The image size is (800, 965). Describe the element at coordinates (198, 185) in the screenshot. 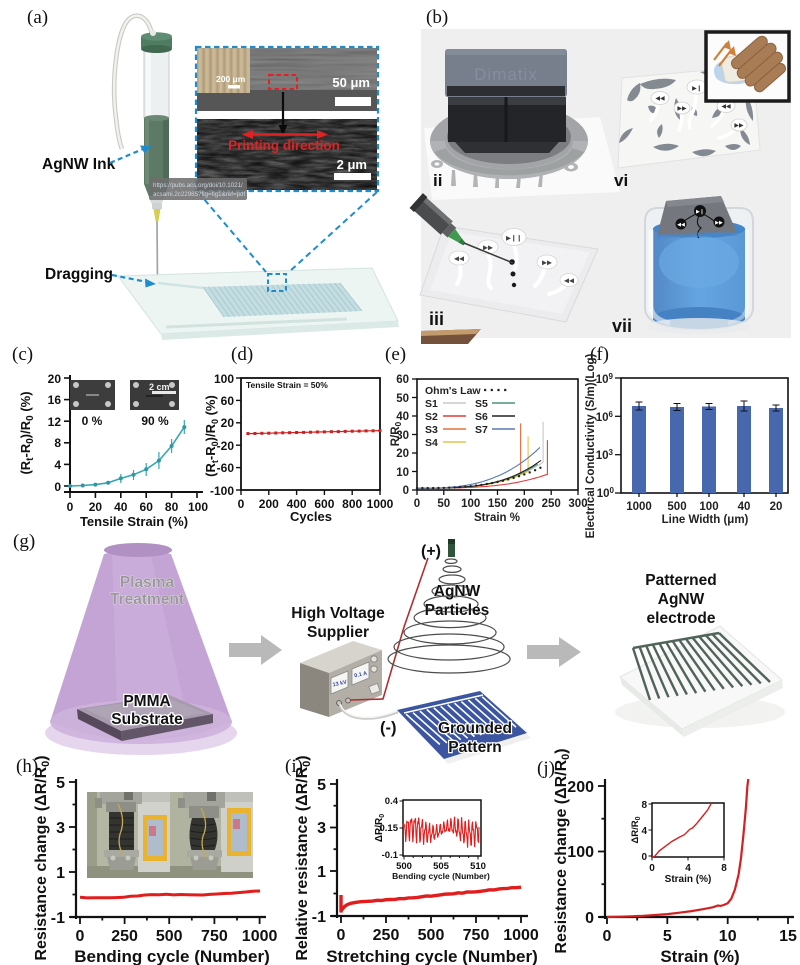

I see `svg-text:https://pubs.acs.org/doi/10.10: https://pubs.acs.org/doi/10.1021/` at that location.